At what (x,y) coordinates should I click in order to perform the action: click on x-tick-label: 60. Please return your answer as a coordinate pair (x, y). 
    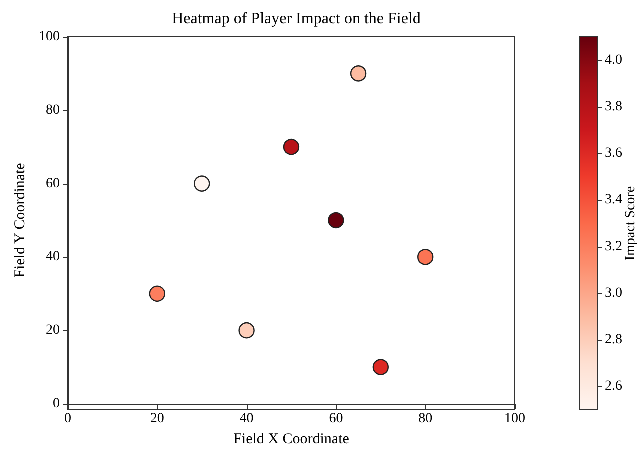
    Looking at the image, I should click on (336, 419).